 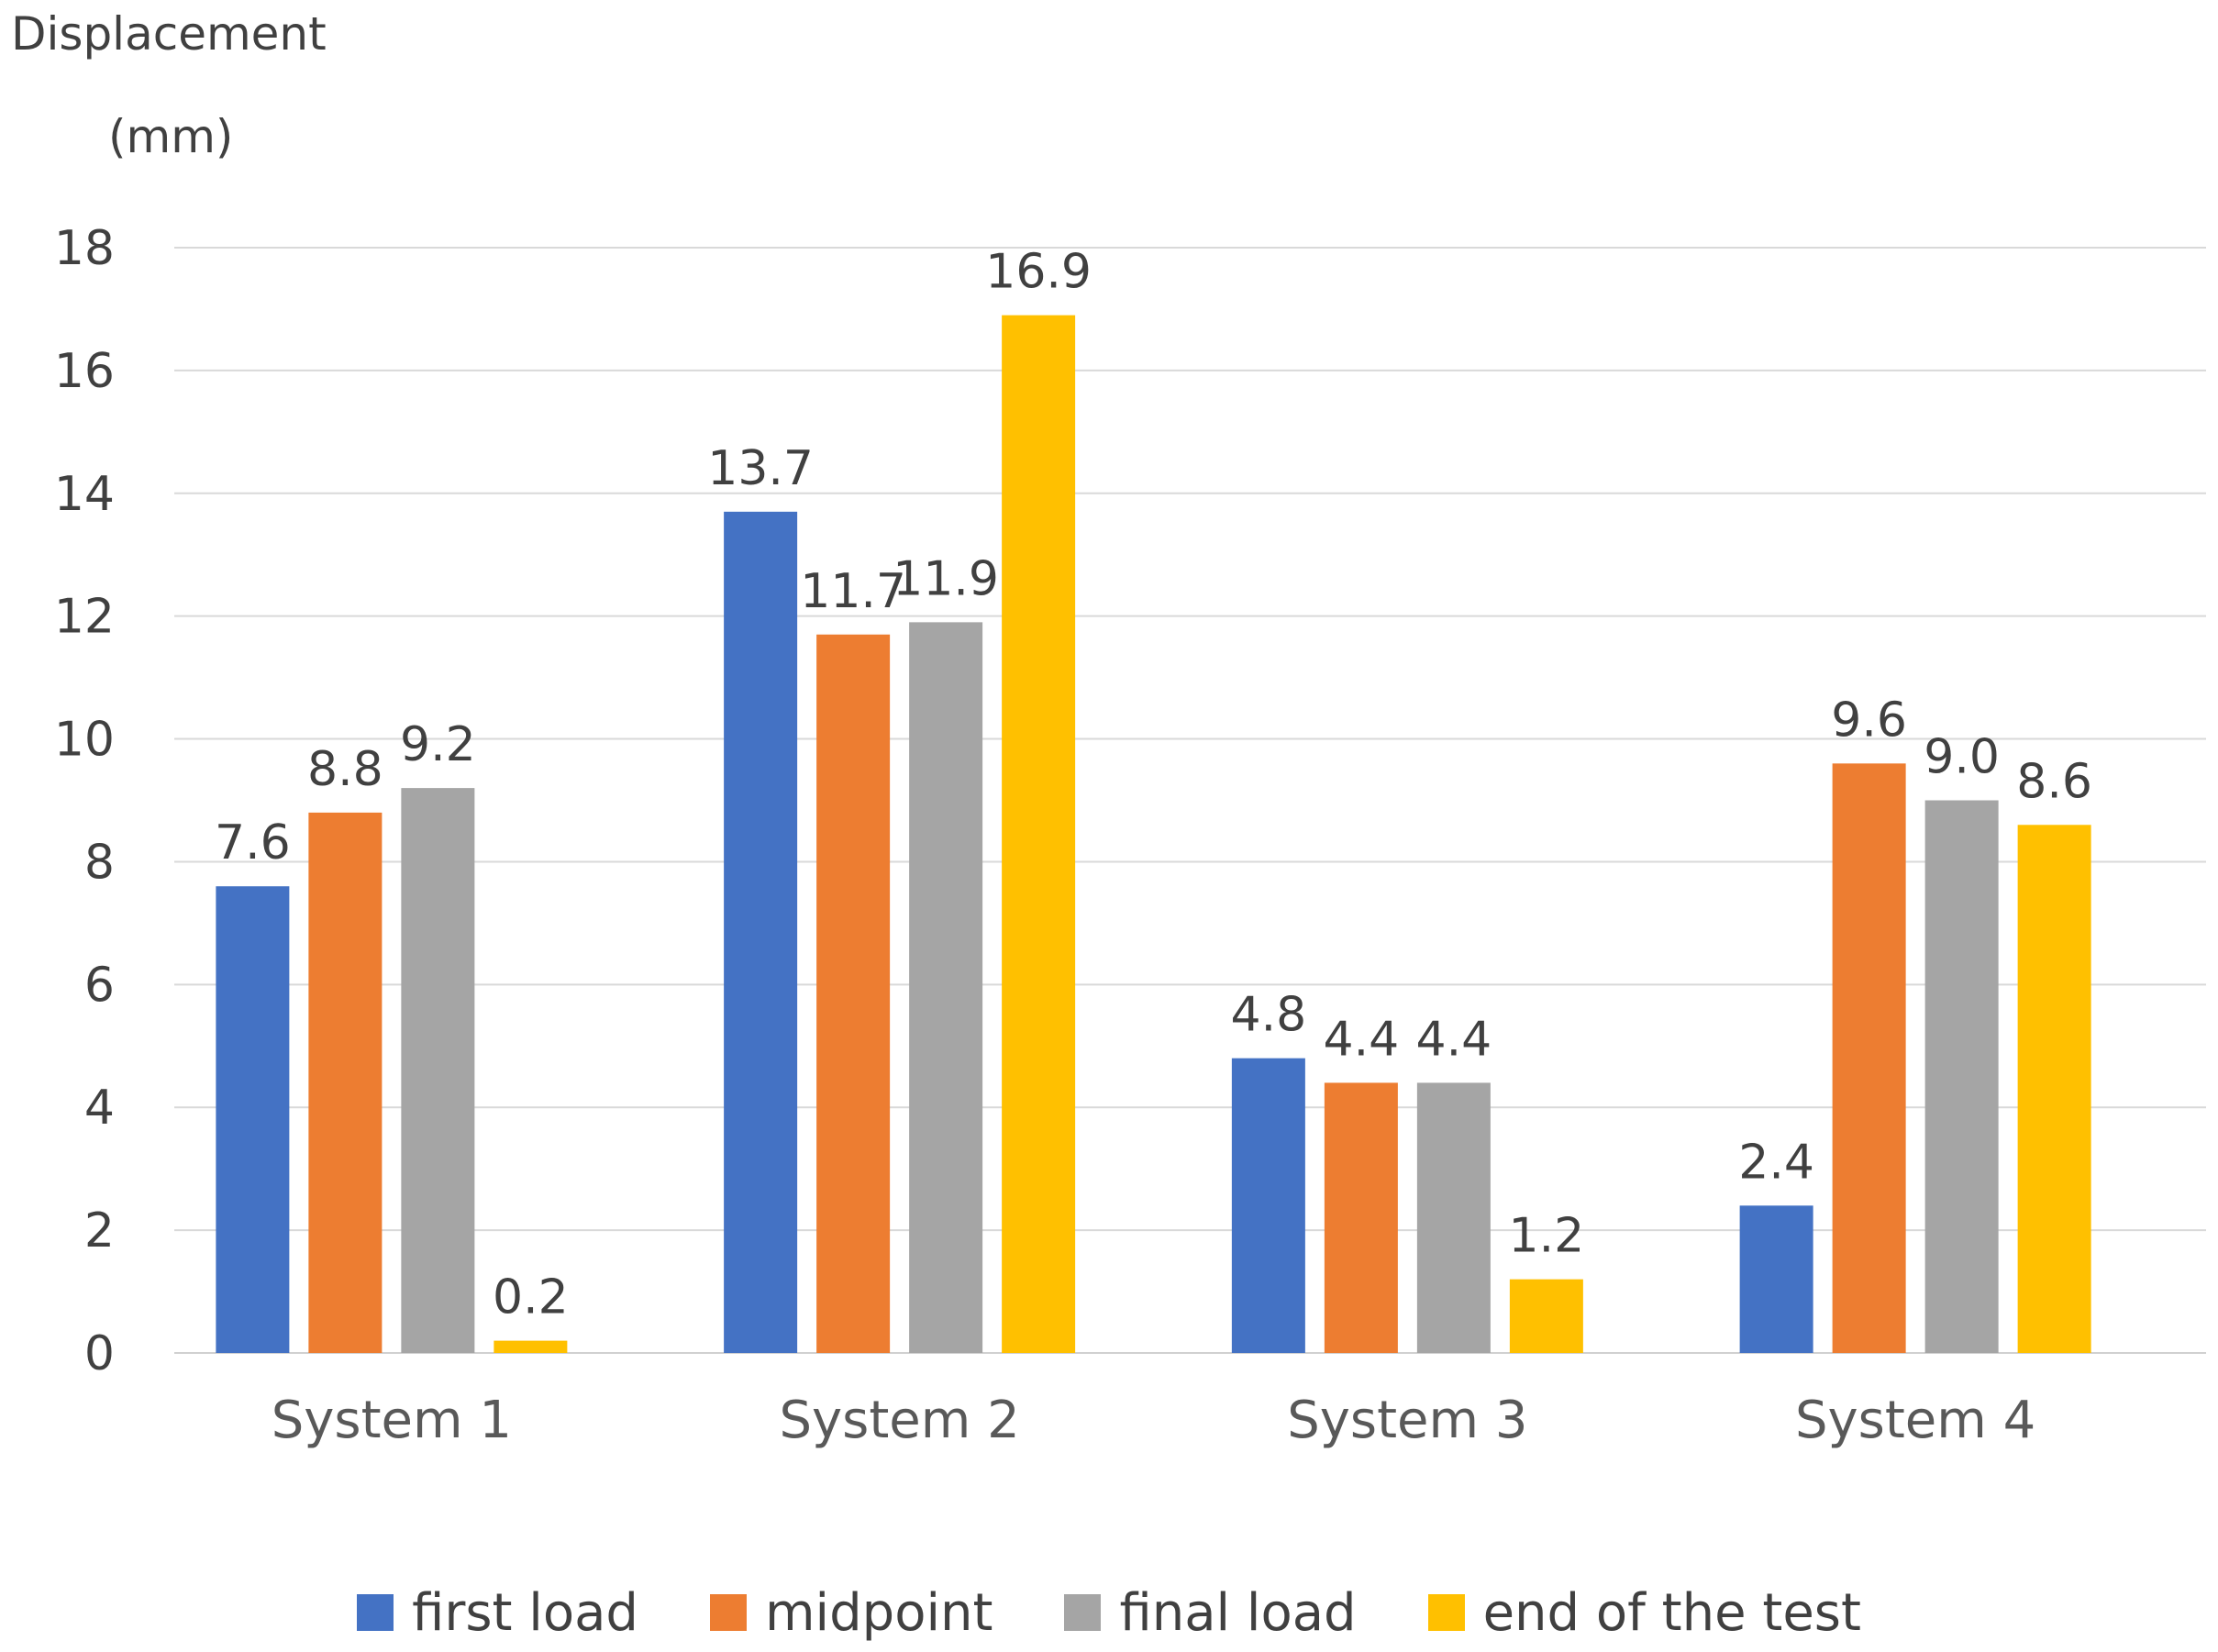 What do you see at coordinates (899, 1420) in the screenshot?
I see `x-tick-label: System 2` at bounding box center [899, 1420].